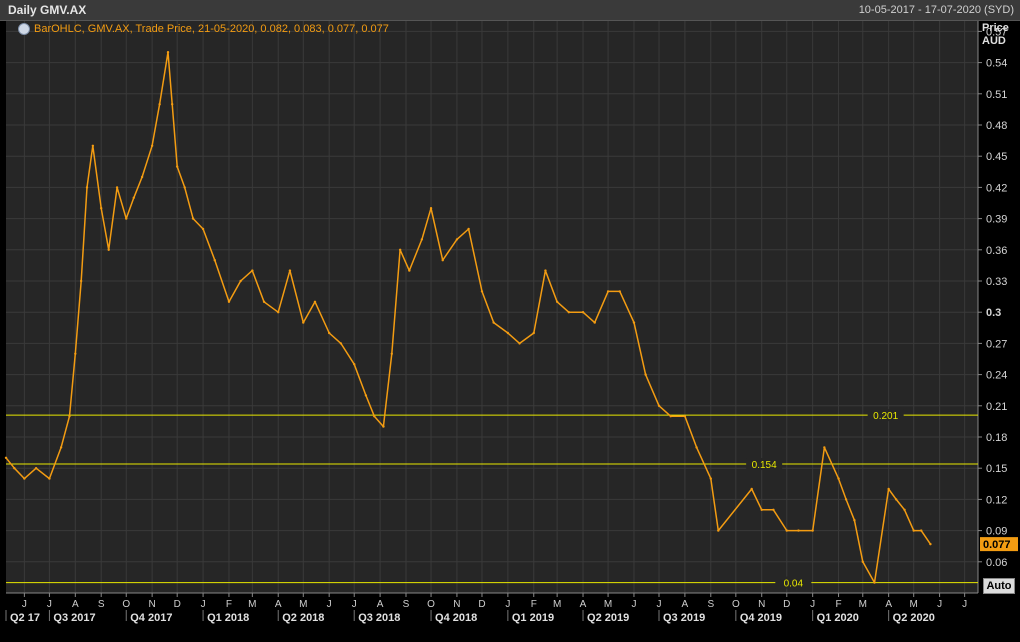 The width and height of the screenshot is (1020, 642). What do you see at coordinates (47, 10) in the screenshot?
I see `chart-title: Daily GMV.AX` at bounding box center [47, 10].